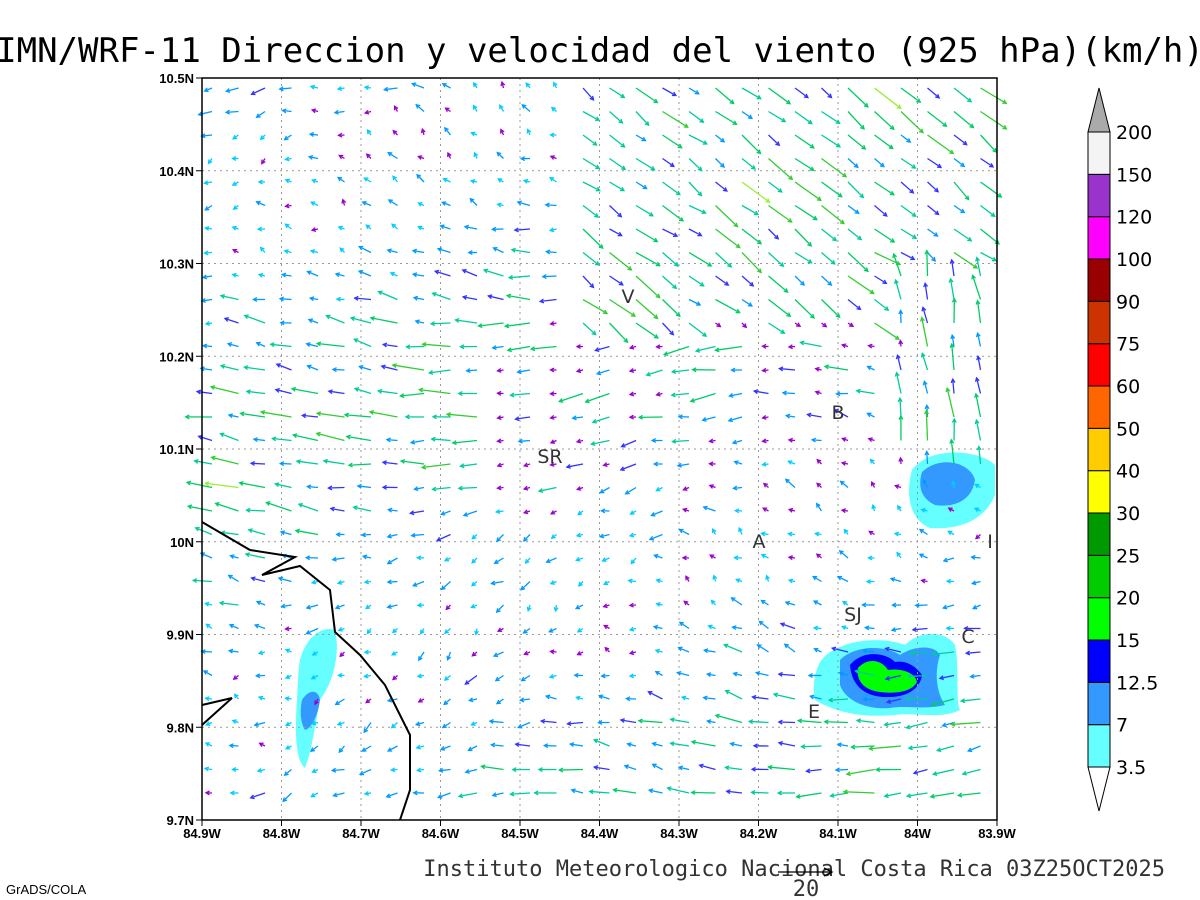 Image resolution: width=1200 pixels, height=900 pixels. I want to click on colorbar-swatch, so click(1099, 449).